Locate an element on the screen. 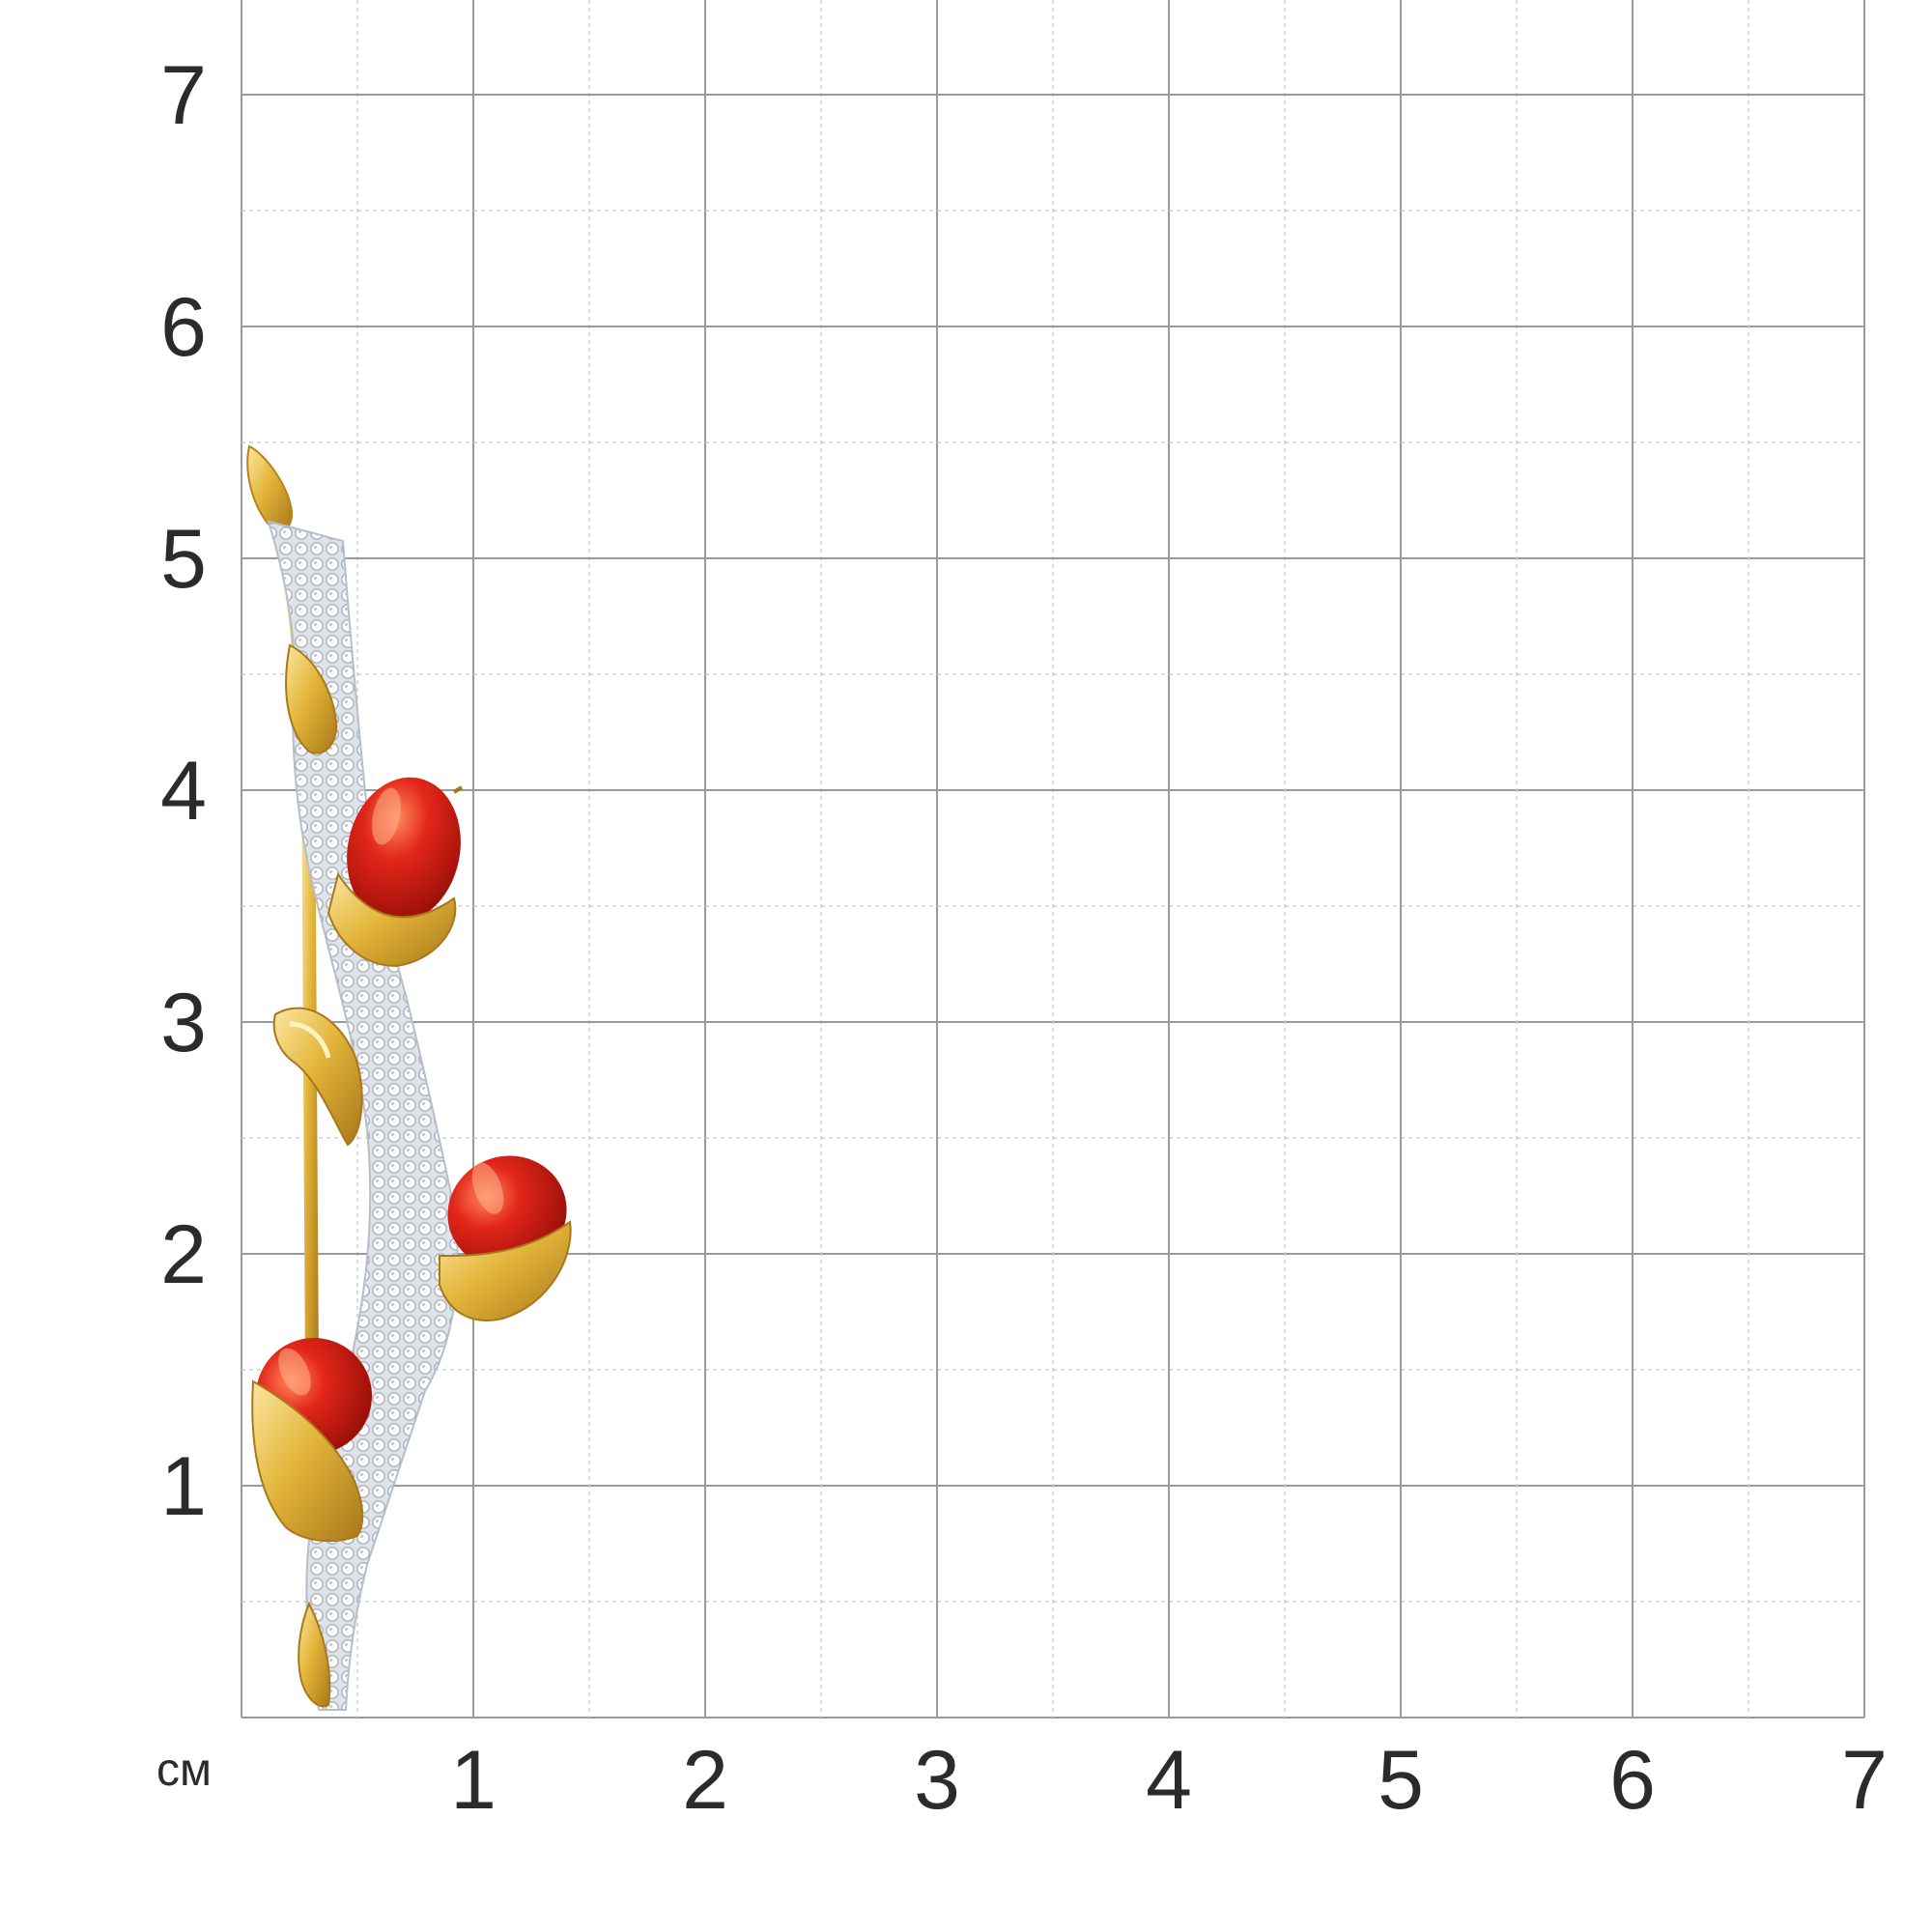  x-tick-label: 2 is located at coordinates (705, 1780).